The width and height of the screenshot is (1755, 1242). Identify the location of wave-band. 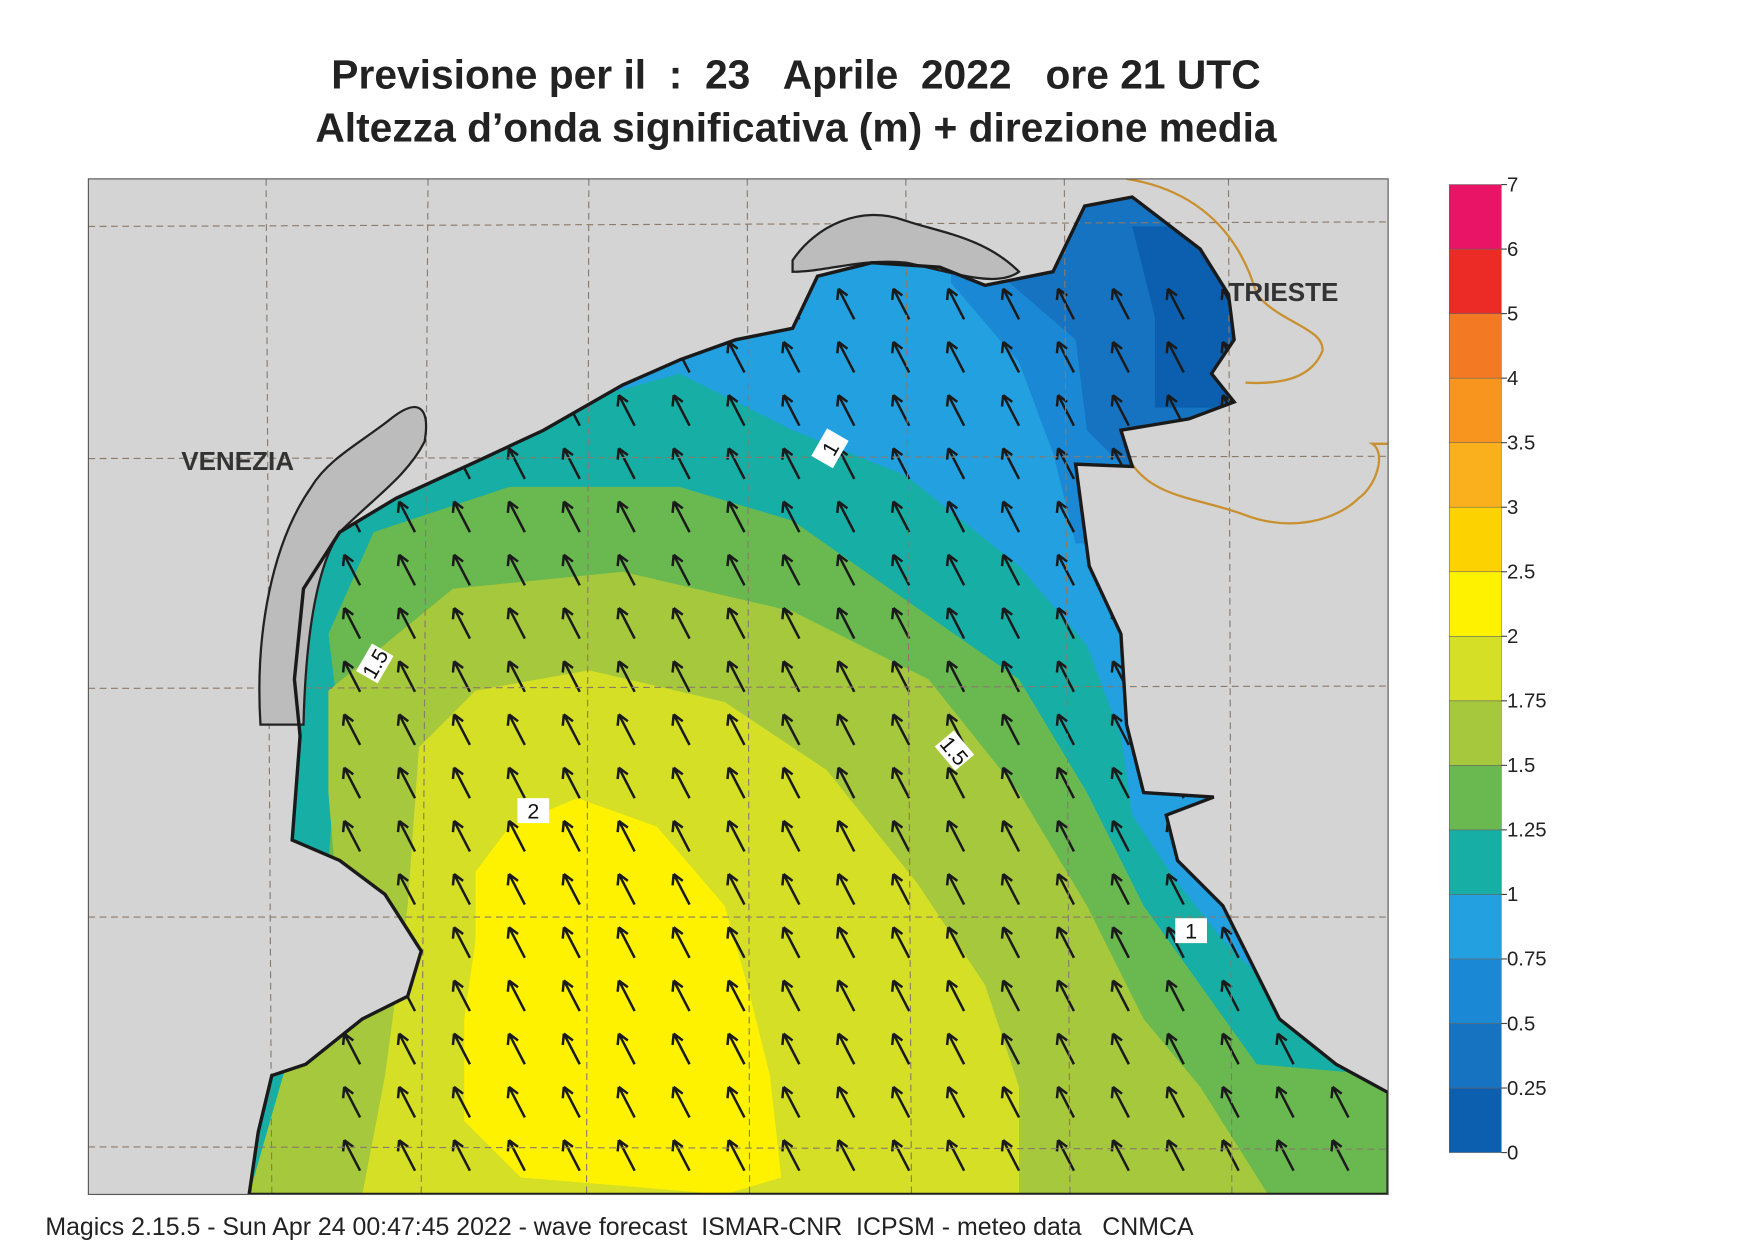
(623, 996).